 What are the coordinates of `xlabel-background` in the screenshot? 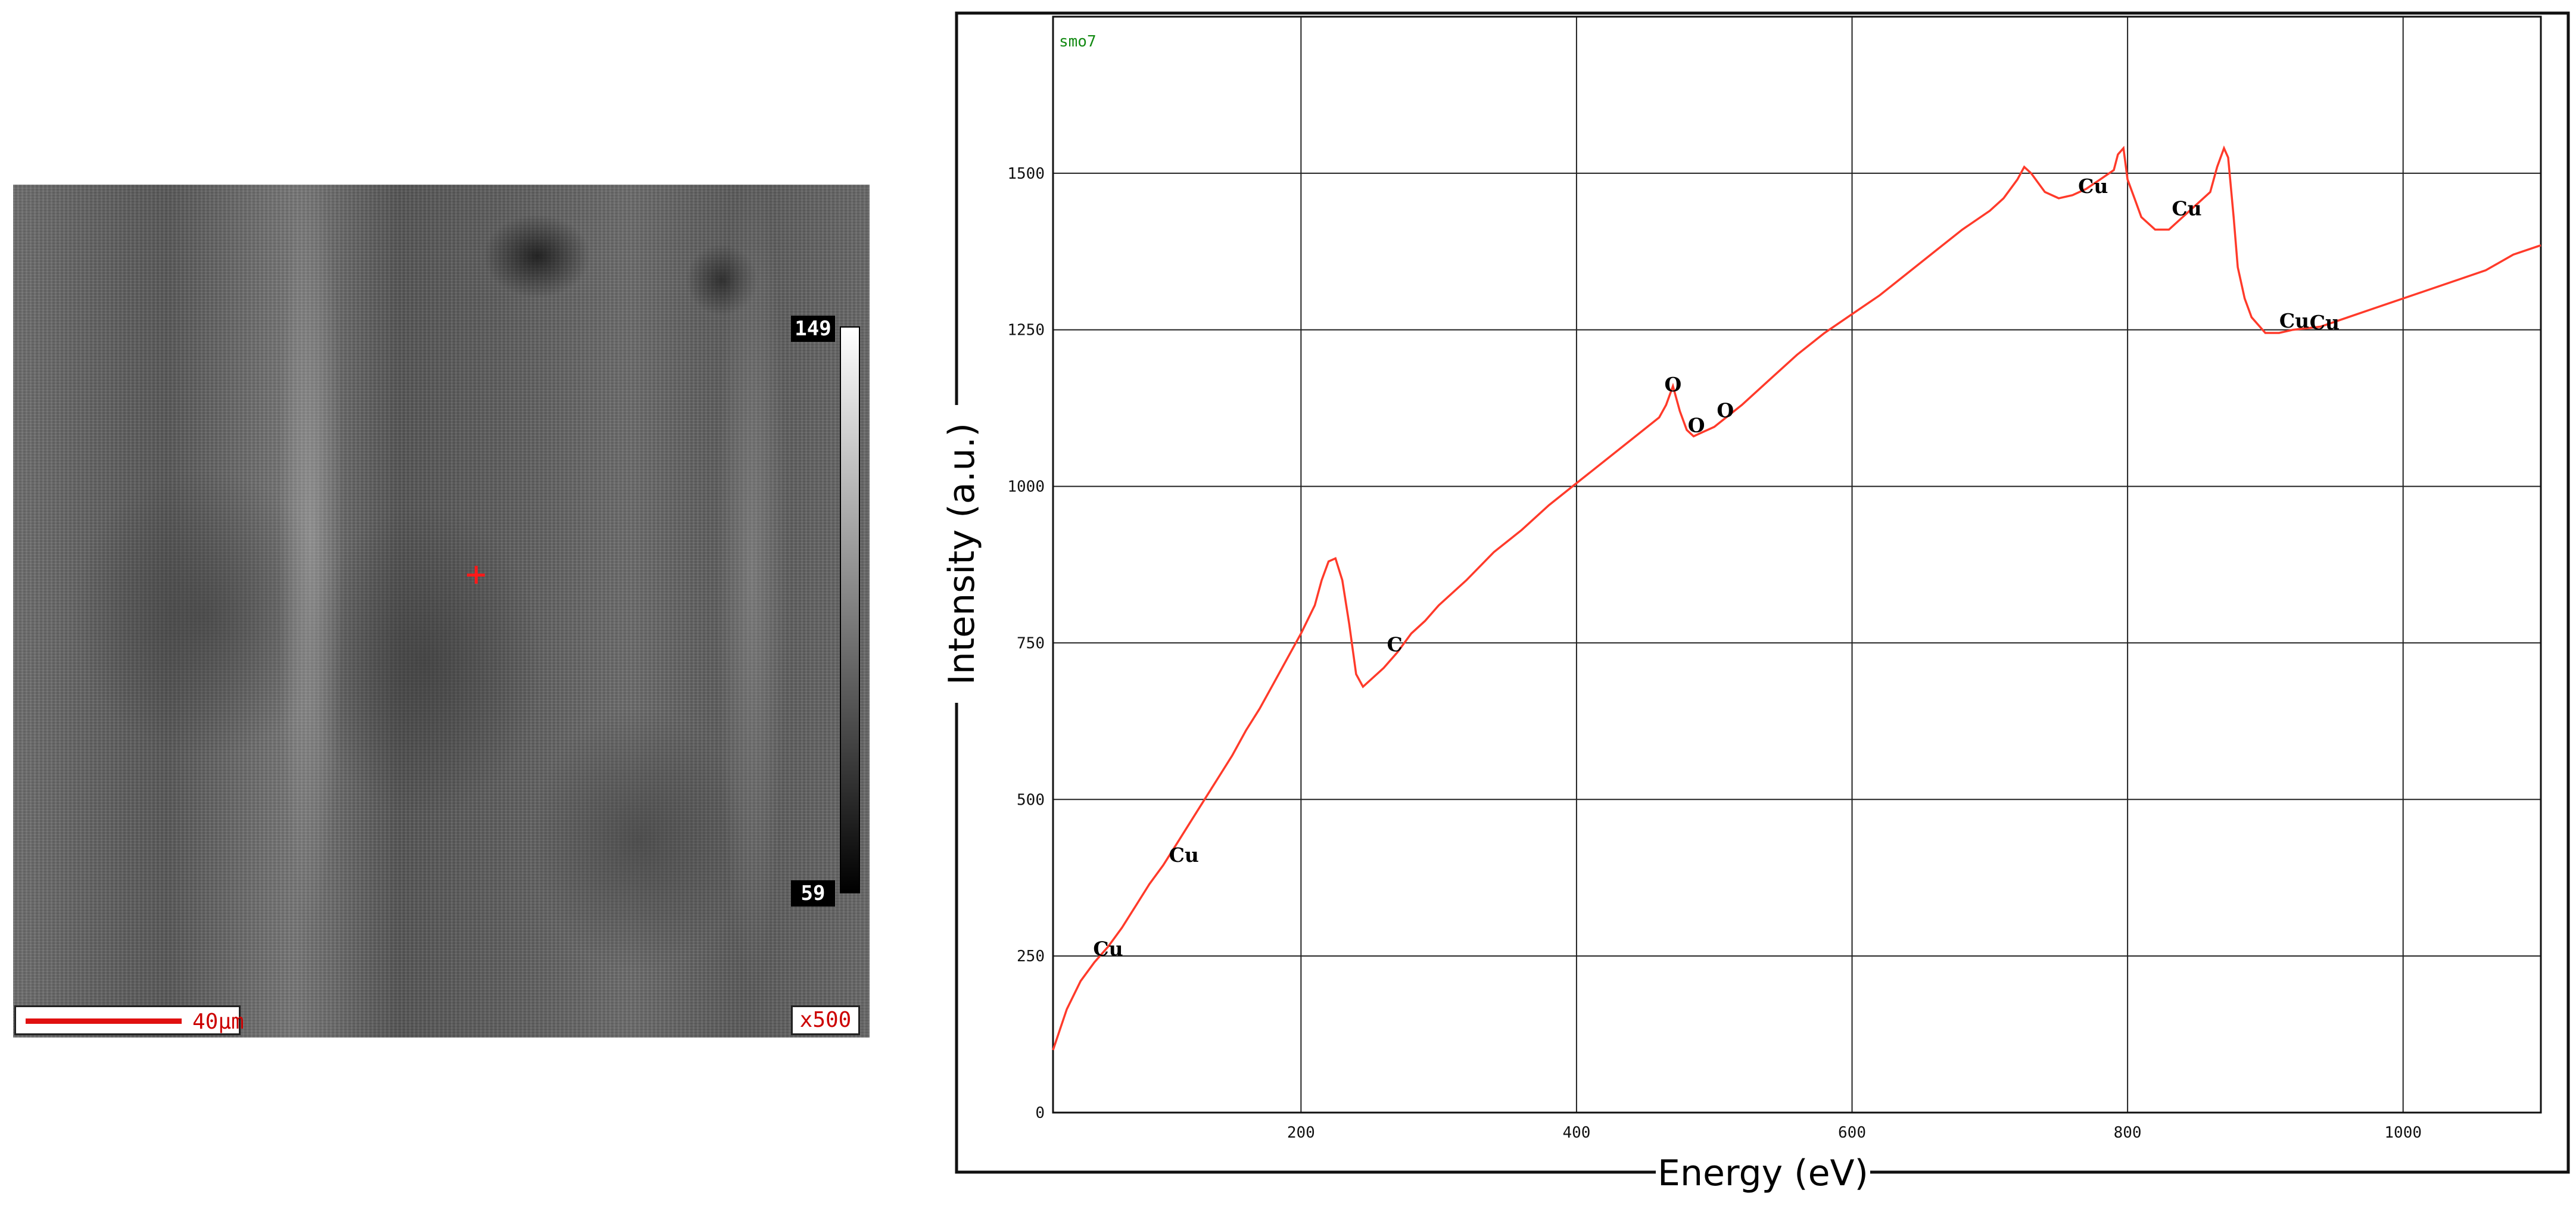 It's located at (1763, 1176).